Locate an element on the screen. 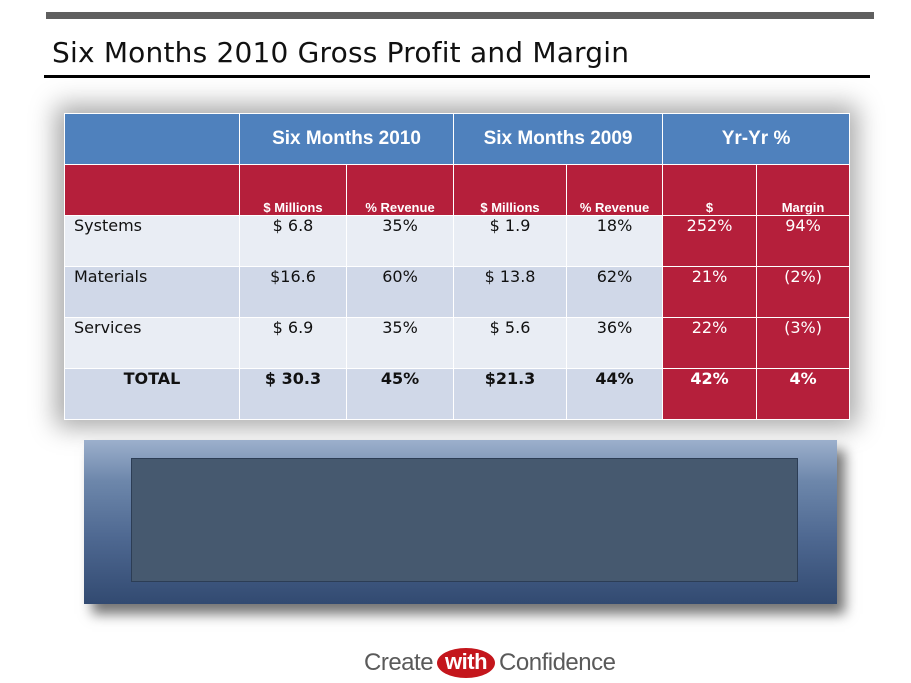 The width and height of the screenshot is (911, 683). group-header-yr-yr: Yr-Yr % is located at coordinates (756, 139).